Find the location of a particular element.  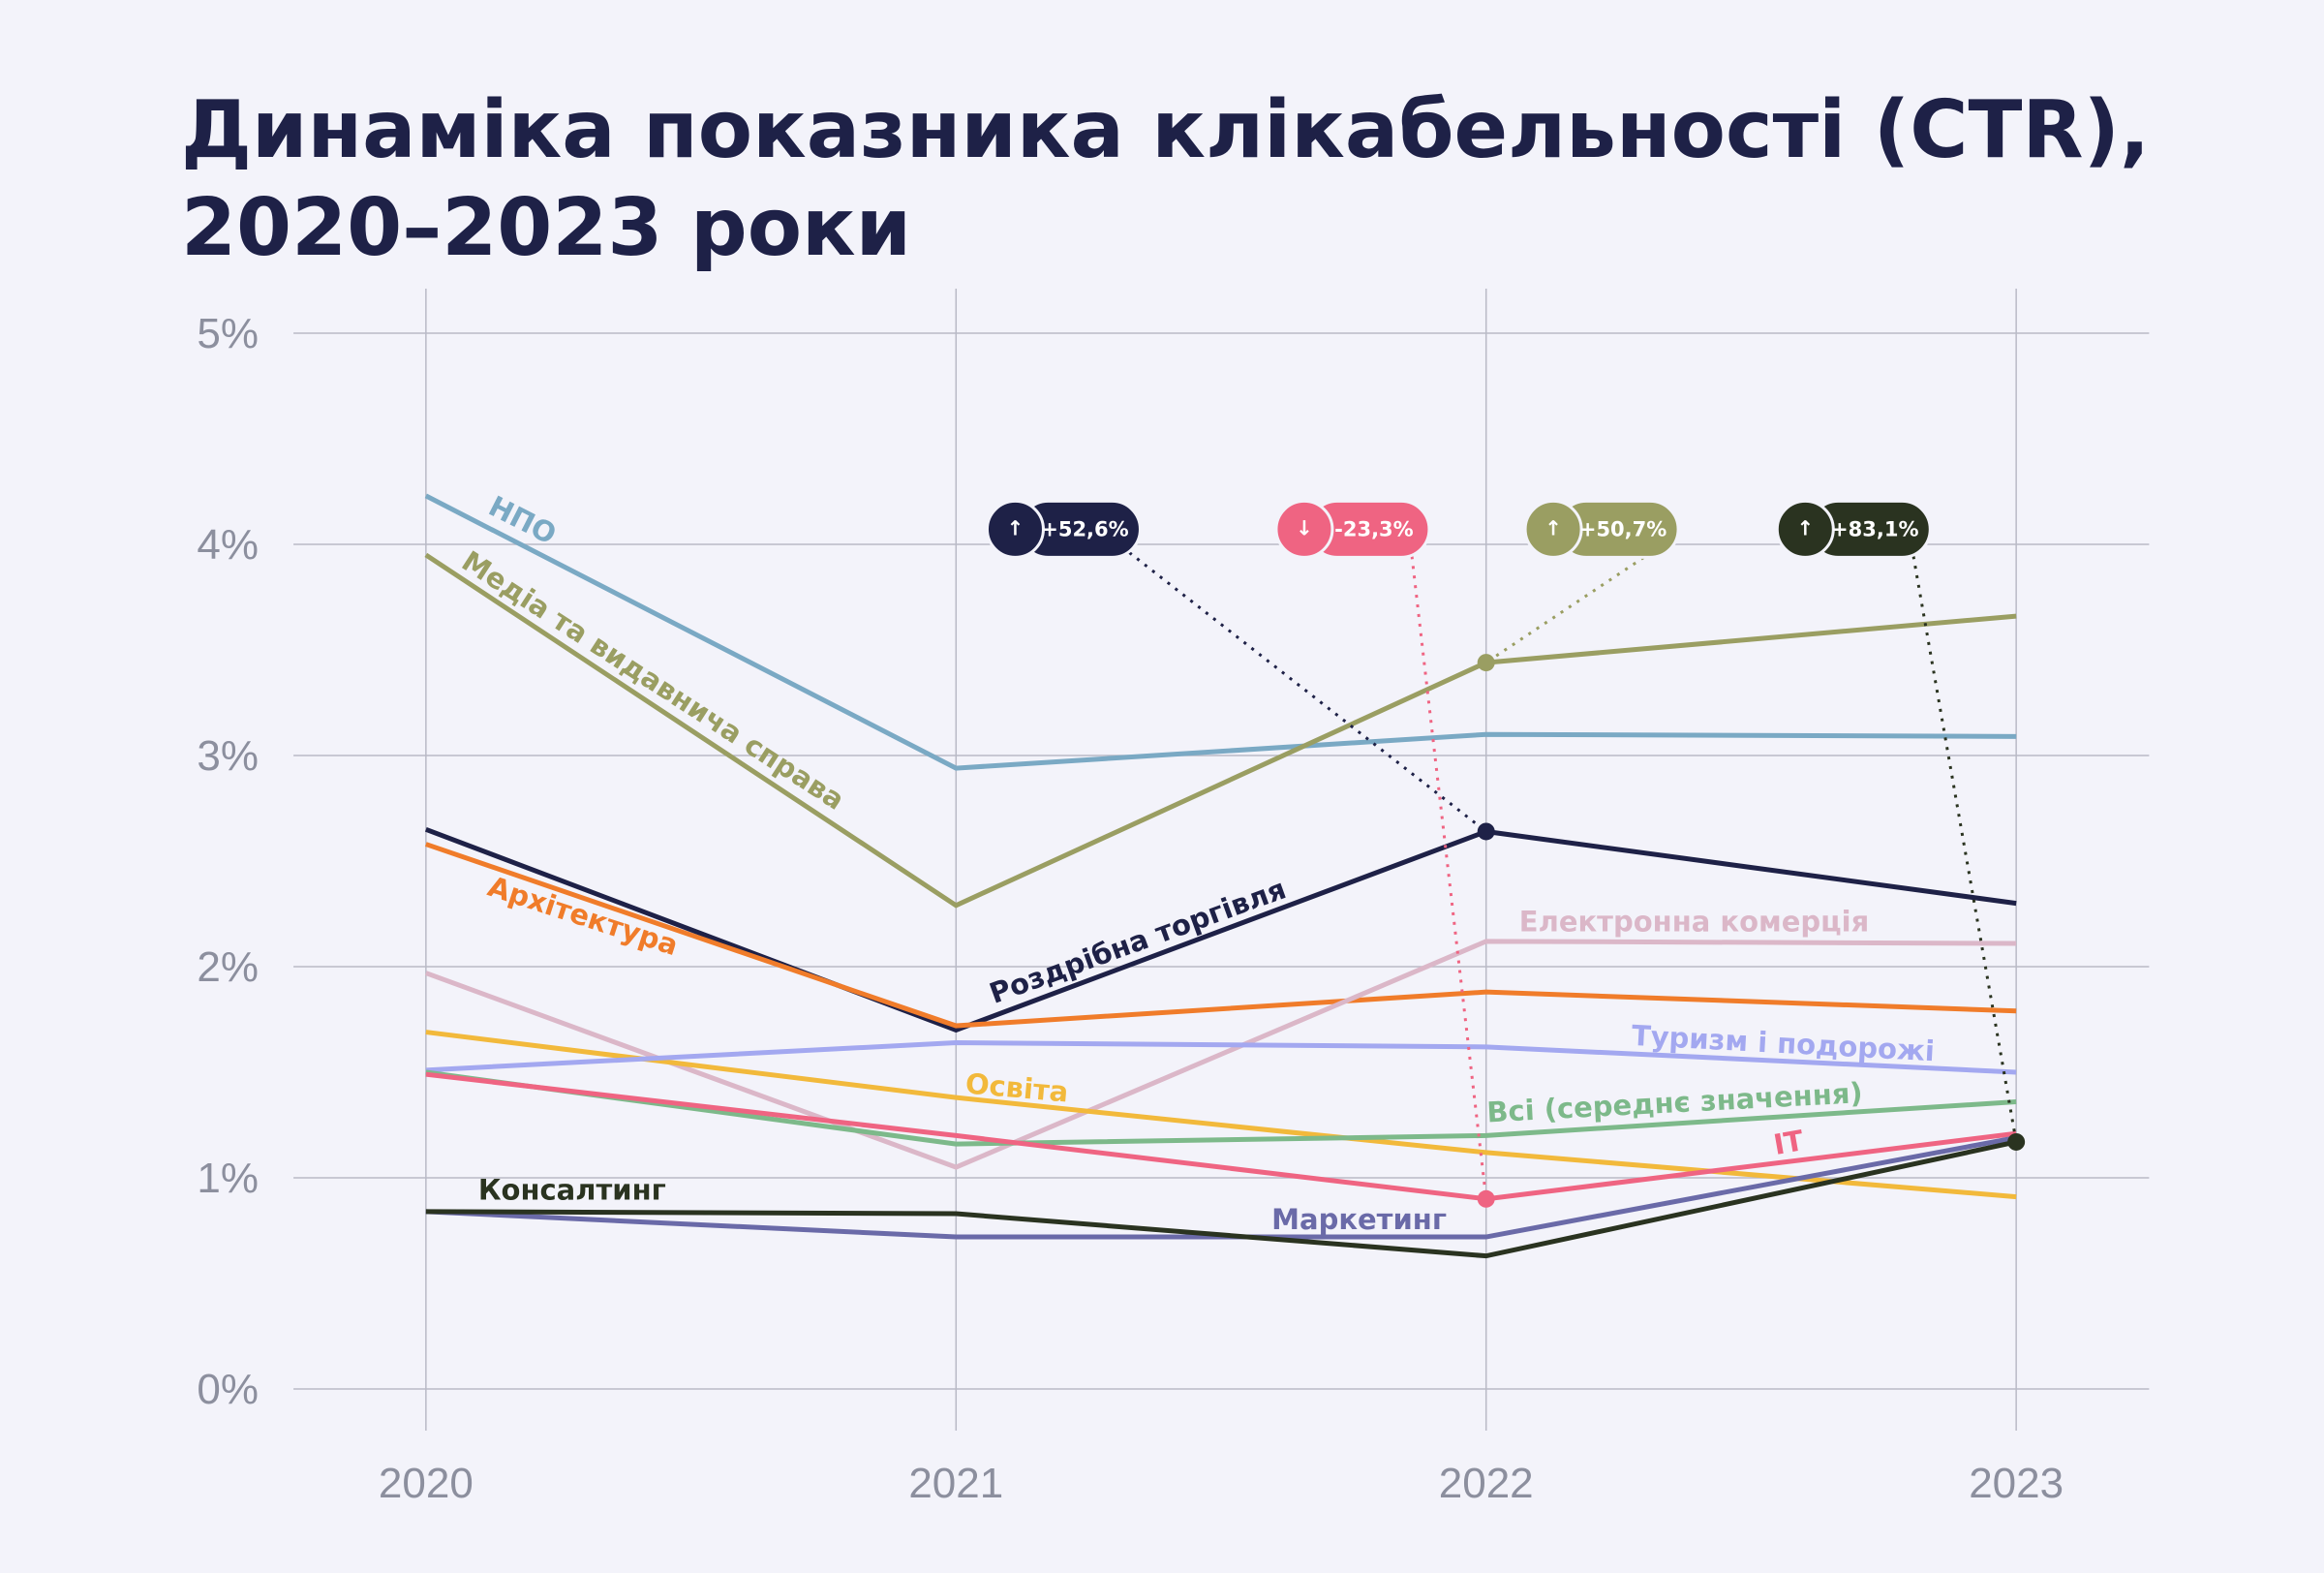

y-tick-label: 4% is located at coordinates (228, 545).